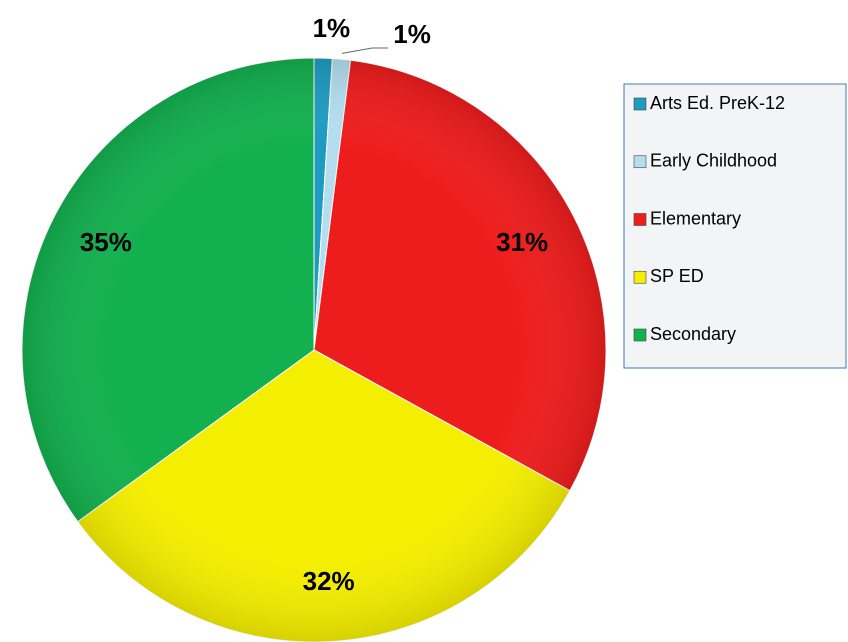  What do you see at coordinates (365, 50) in the screenshot?
I see `leader-line` at bounding box center [365, 50].